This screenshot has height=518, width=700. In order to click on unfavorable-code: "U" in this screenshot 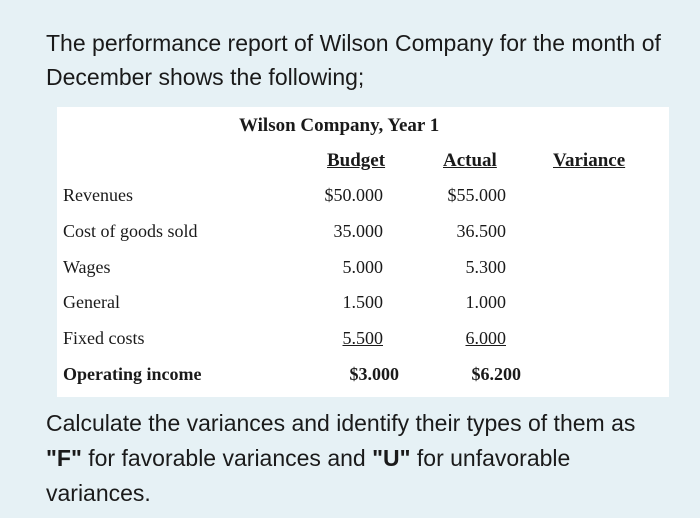, I will do `click(391, 458)`.